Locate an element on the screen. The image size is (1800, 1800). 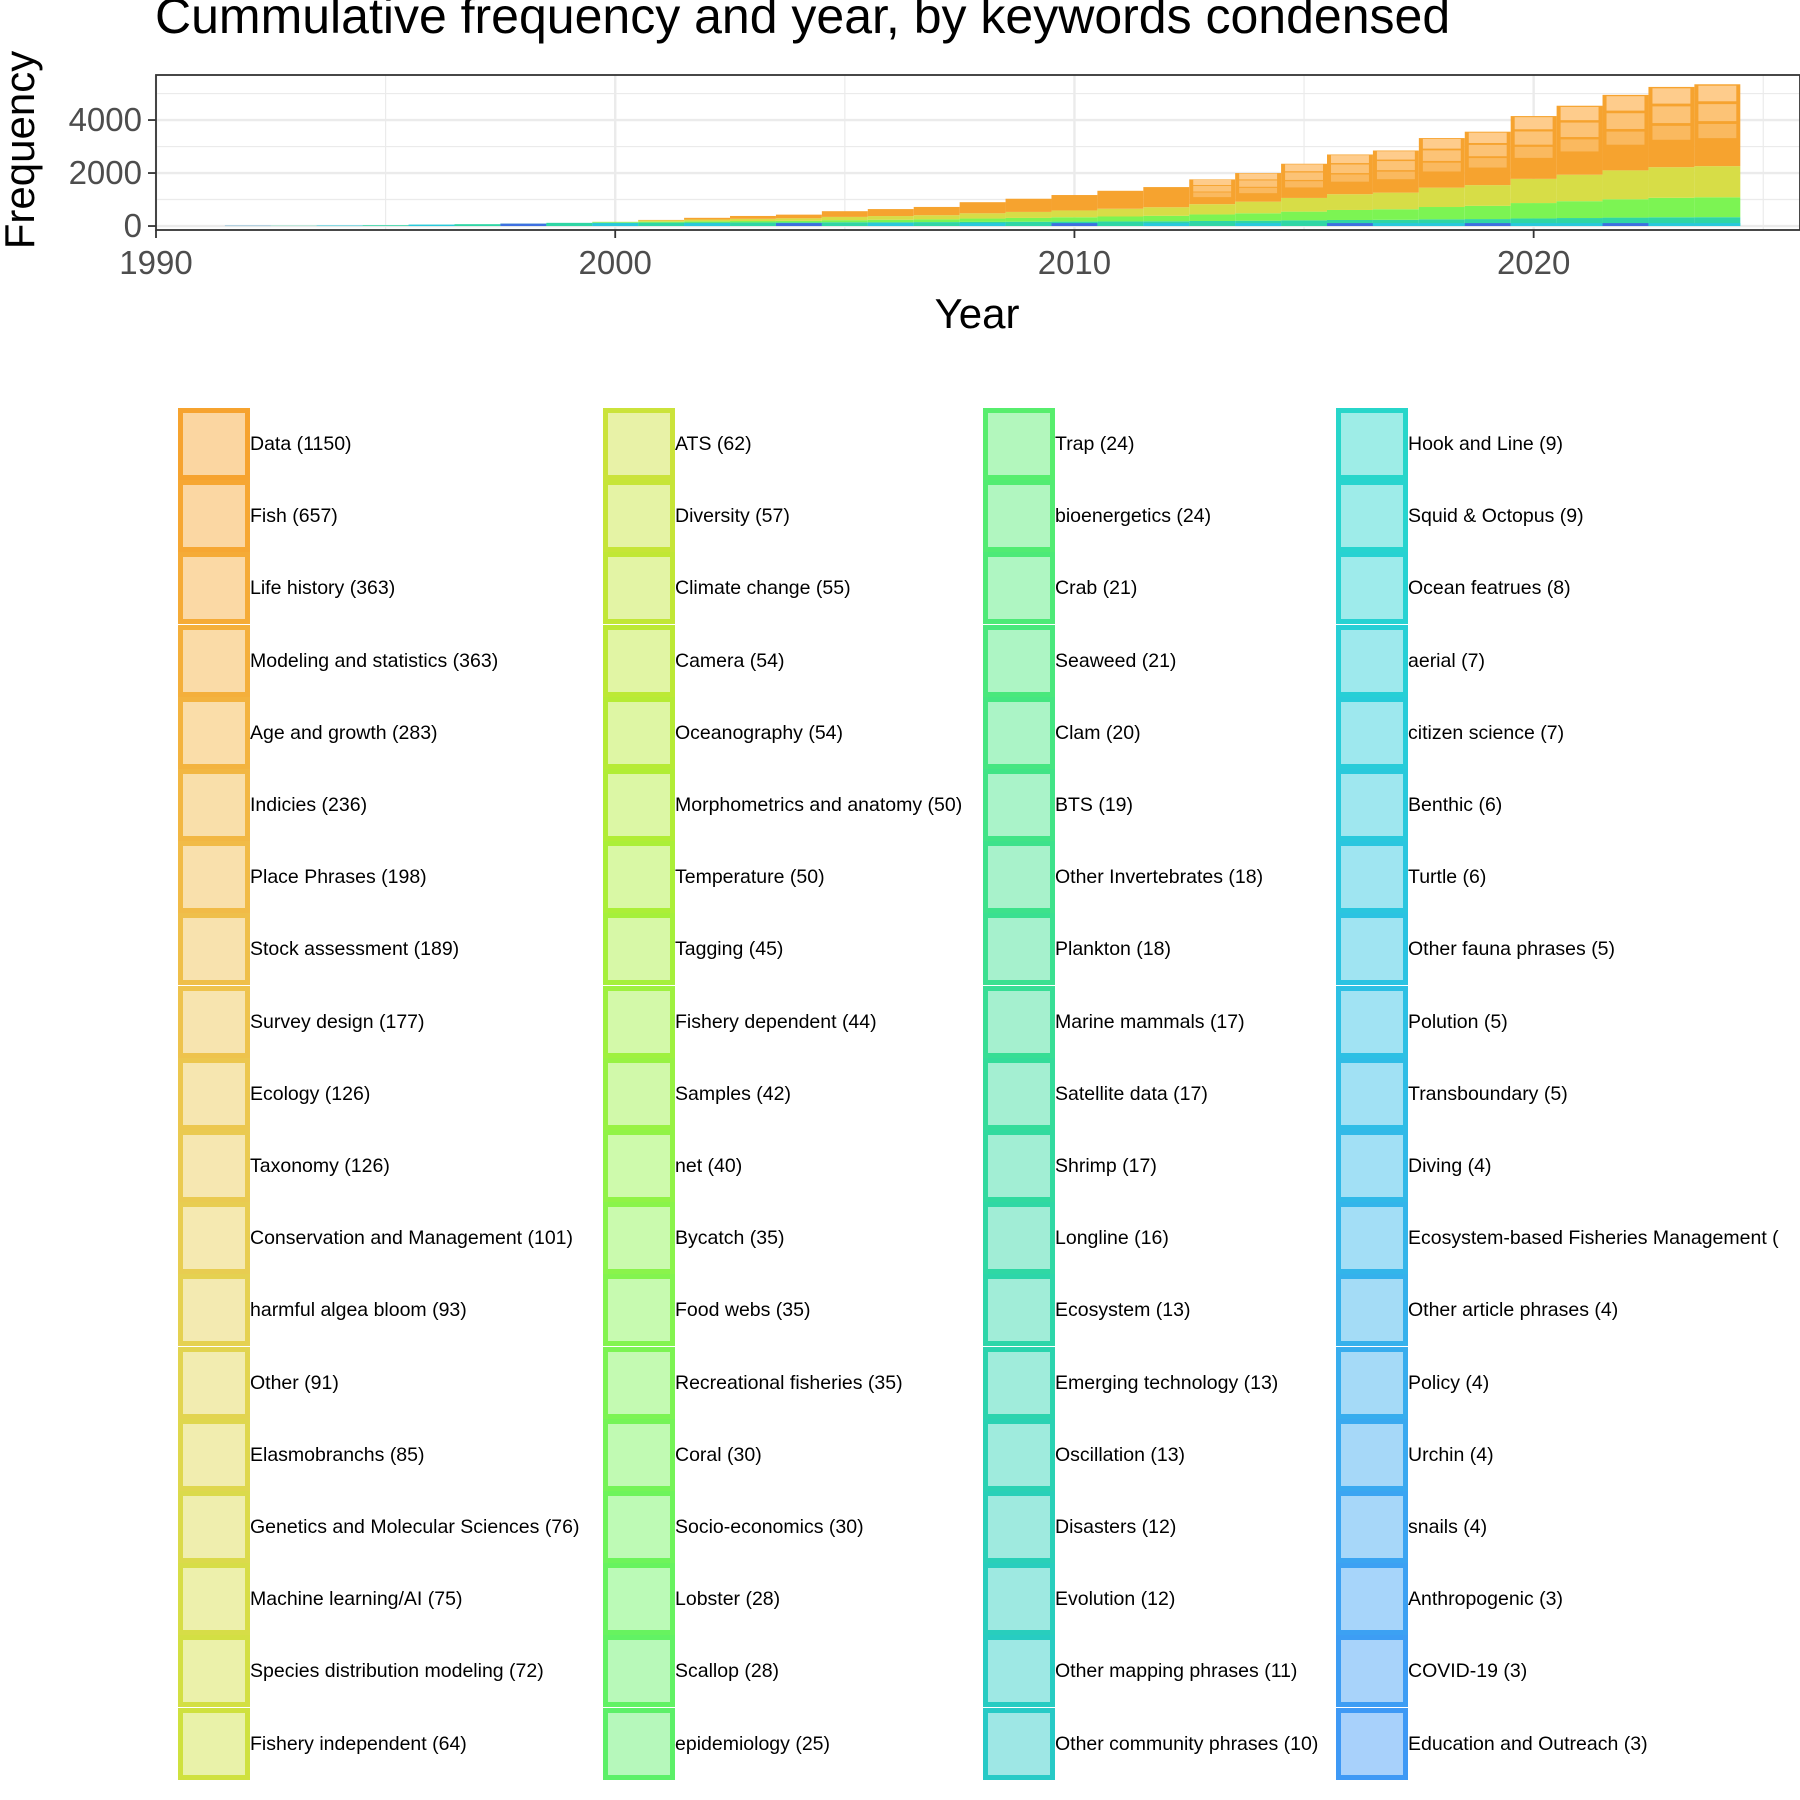
legend-label: ATS (62) is located at coordinates (713, 444).